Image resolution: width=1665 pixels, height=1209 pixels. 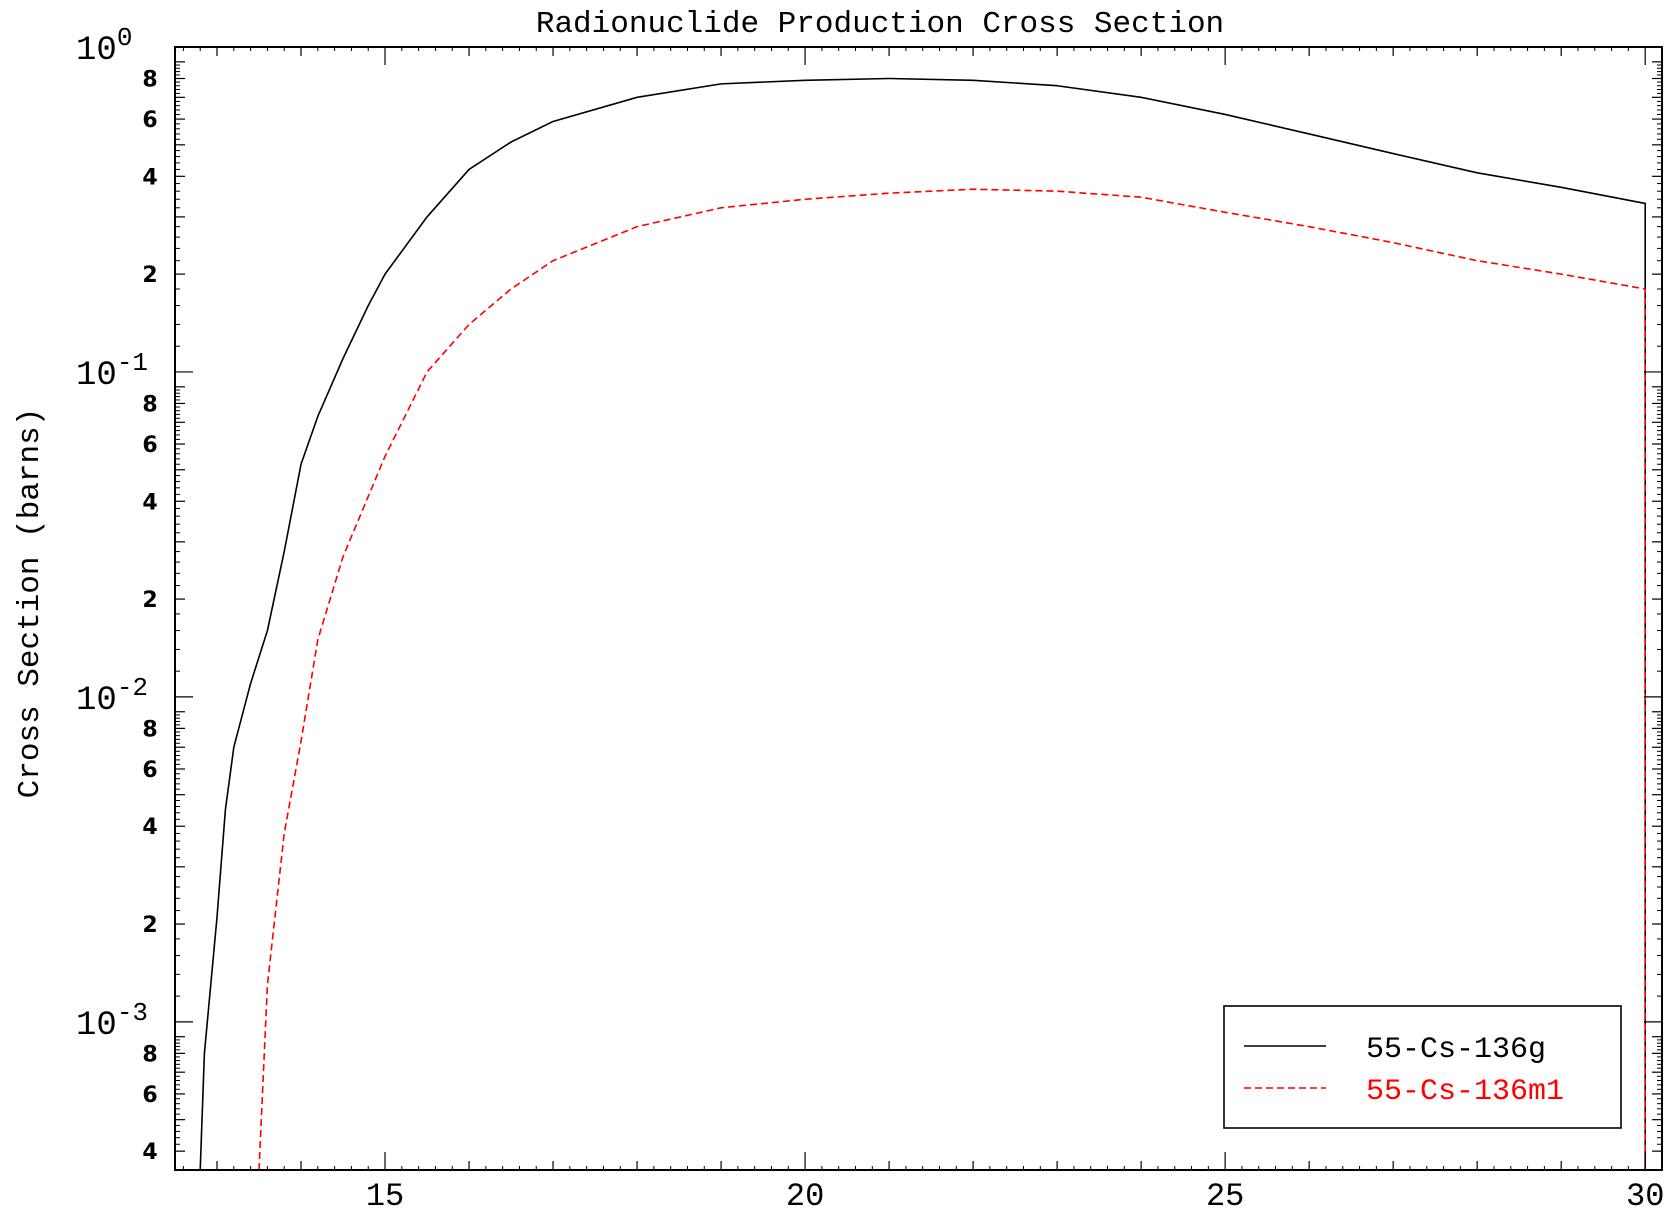 What do you see at coordinates (112, 696) in the screenshot?
I see `y-decade-label: 10-2` at bounding box center [112, 696].